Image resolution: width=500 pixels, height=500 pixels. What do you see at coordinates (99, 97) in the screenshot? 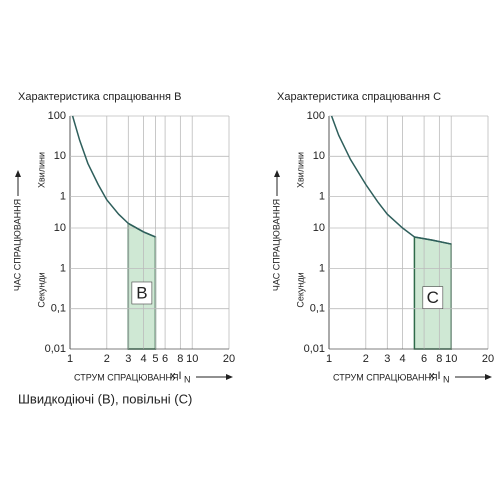
I see `chart-title: Характеристика спрацювання B` at bounding box center [99, 97].